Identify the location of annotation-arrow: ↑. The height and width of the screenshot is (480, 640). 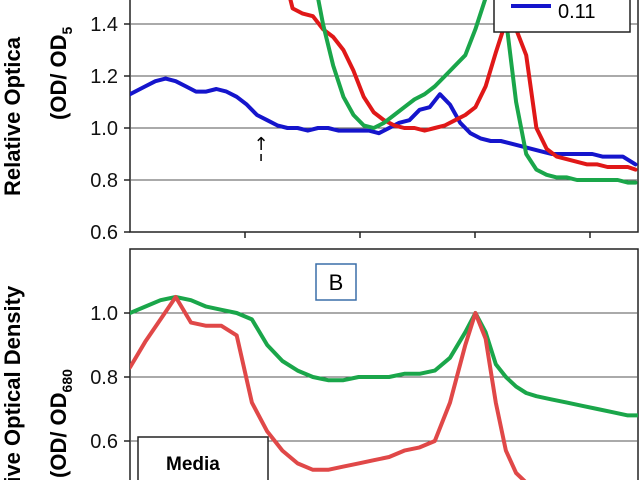
(261, 147).